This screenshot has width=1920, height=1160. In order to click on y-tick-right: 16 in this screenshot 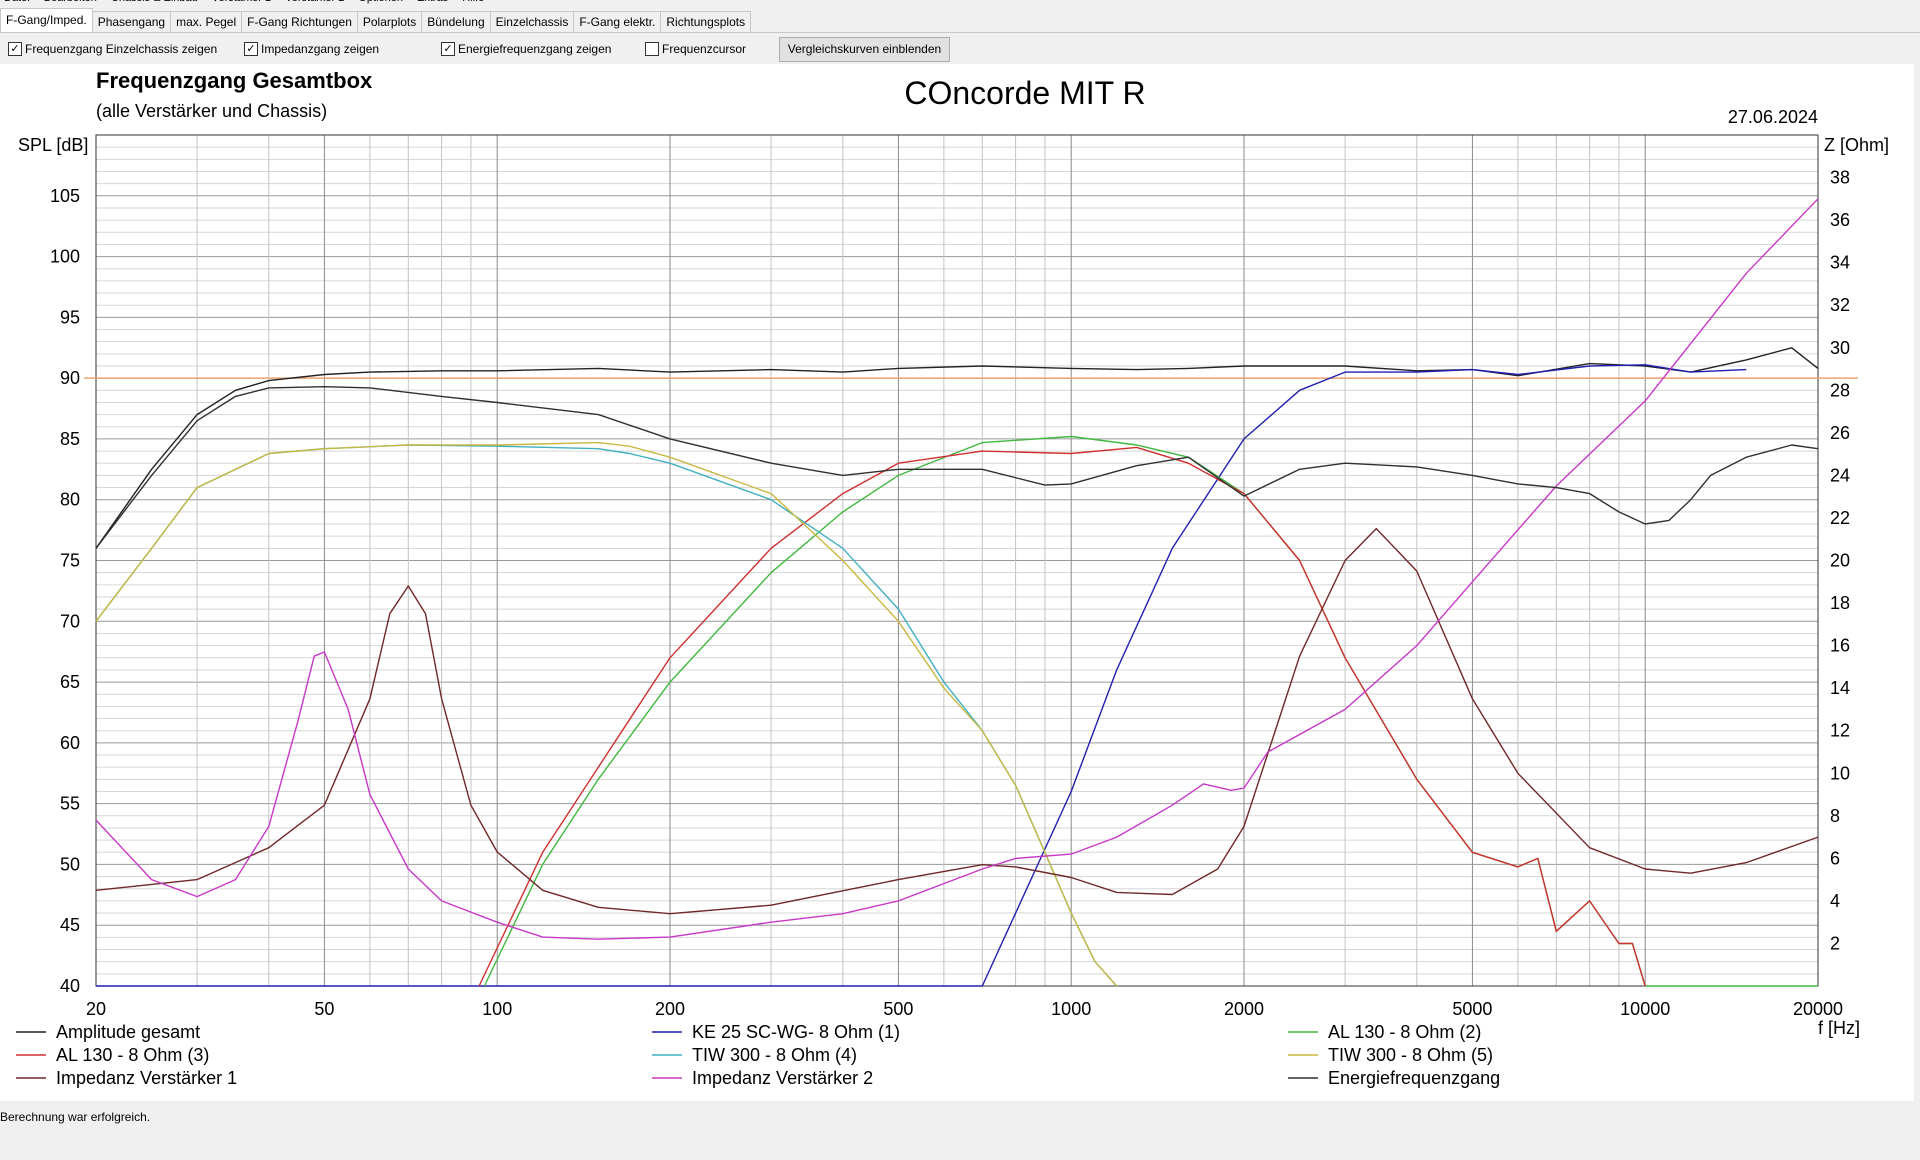, I will do `click(1840, 646)`.